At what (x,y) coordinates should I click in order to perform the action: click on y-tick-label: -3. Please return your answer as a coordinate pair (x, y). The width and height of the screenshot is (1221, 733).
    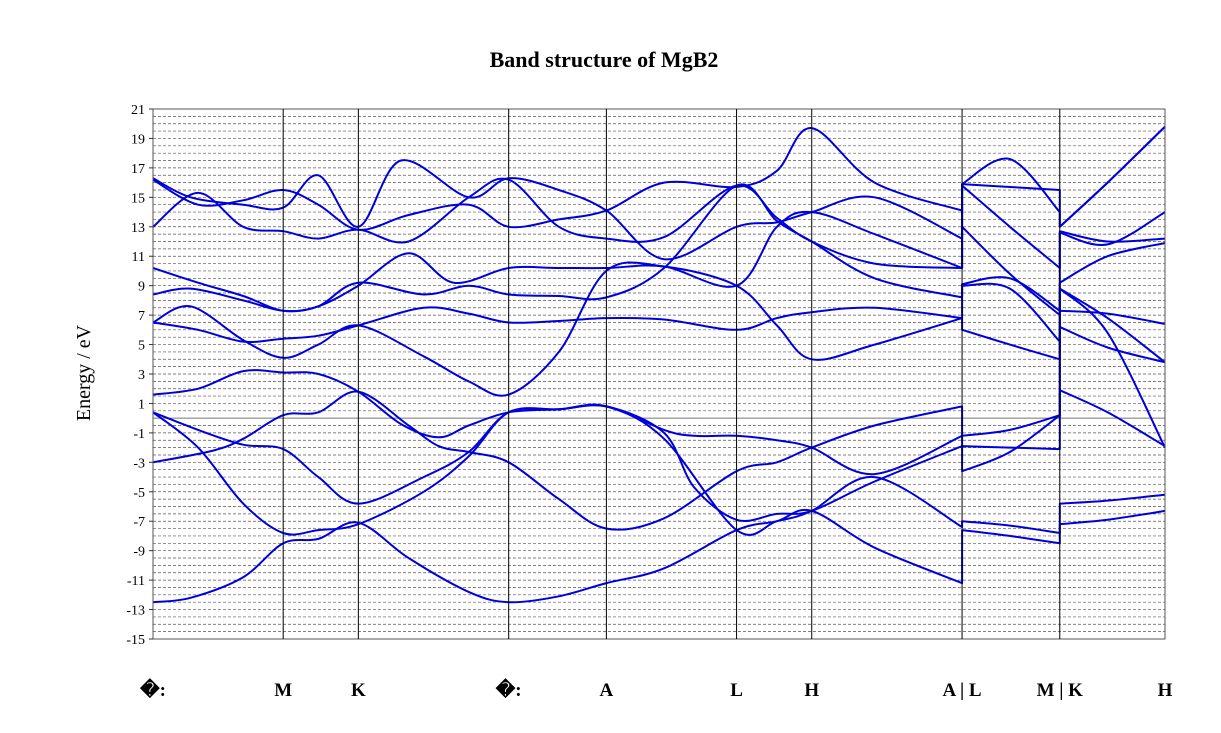
    Looking at the image, I should click on (139, 463).